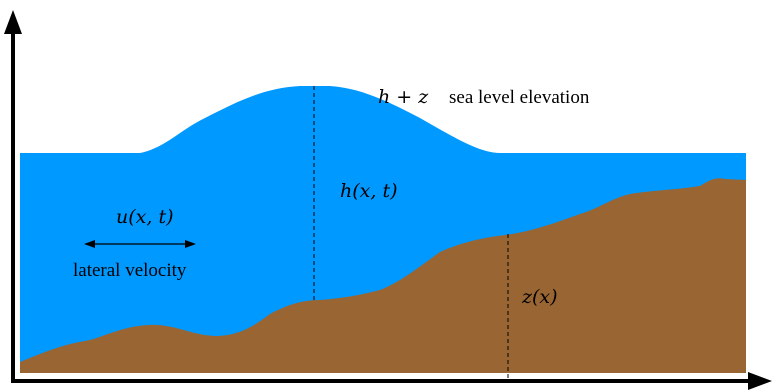 The image size is (773, 392). I want to click on velocity-symbol: u(x, t), so click(145, 217).